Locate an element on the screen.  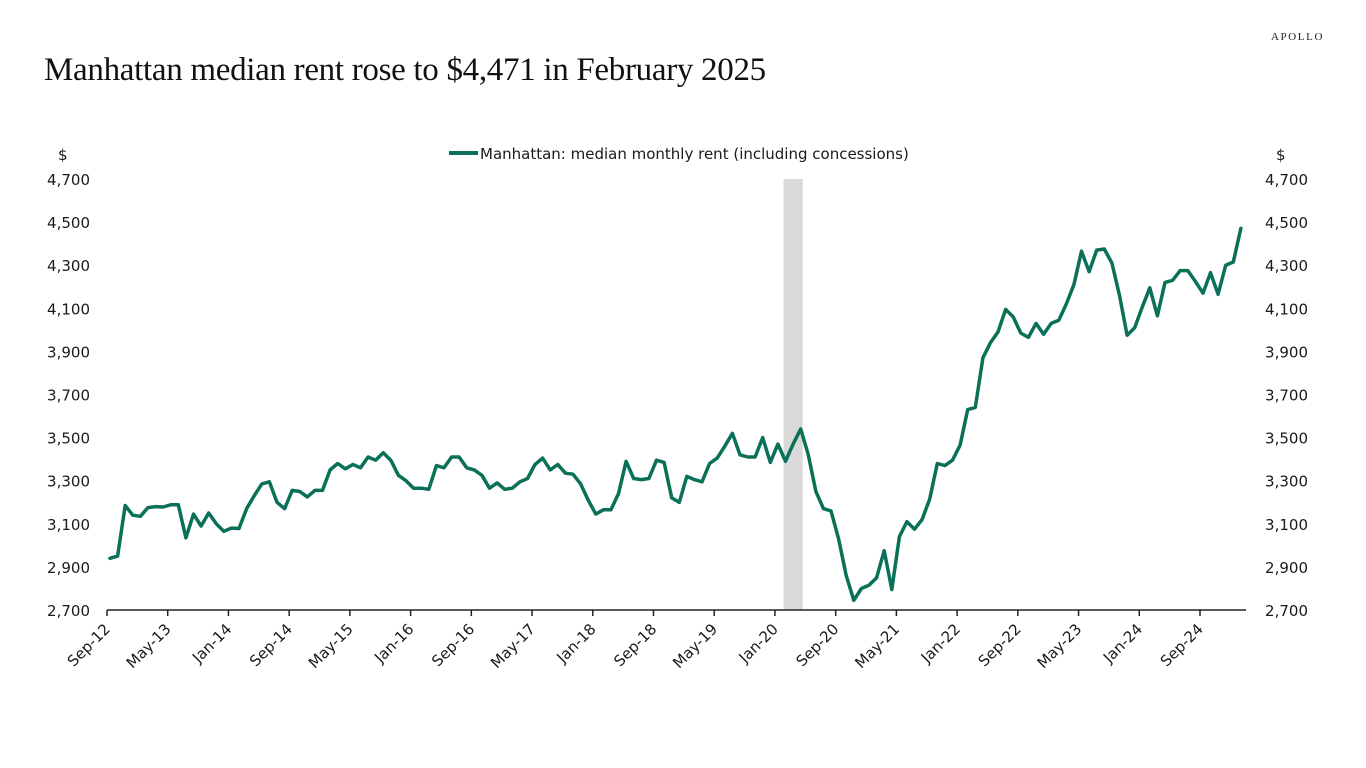
y-tick-label-left: 3,700 is located at coordinates (68, 396).